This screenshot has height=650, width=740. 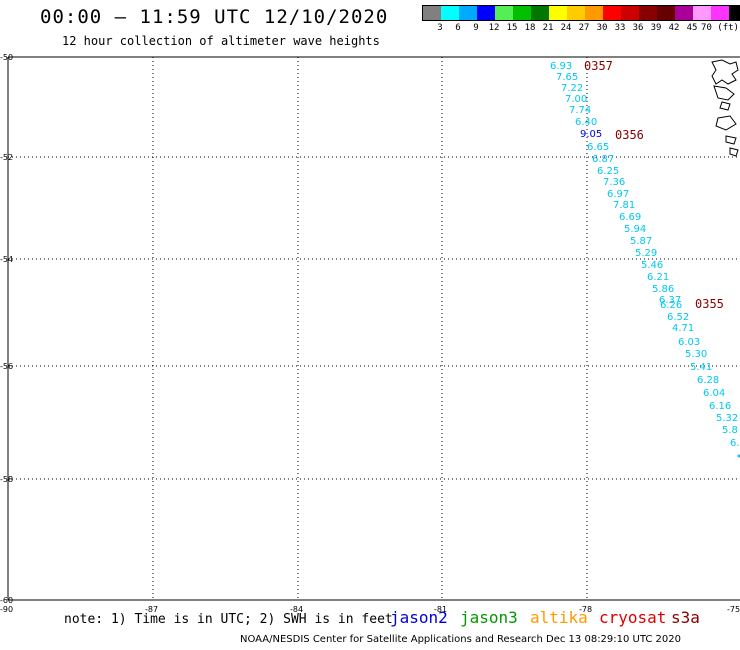 I want to click on wave-height-value: 5.41, so click(x=701, y=367).